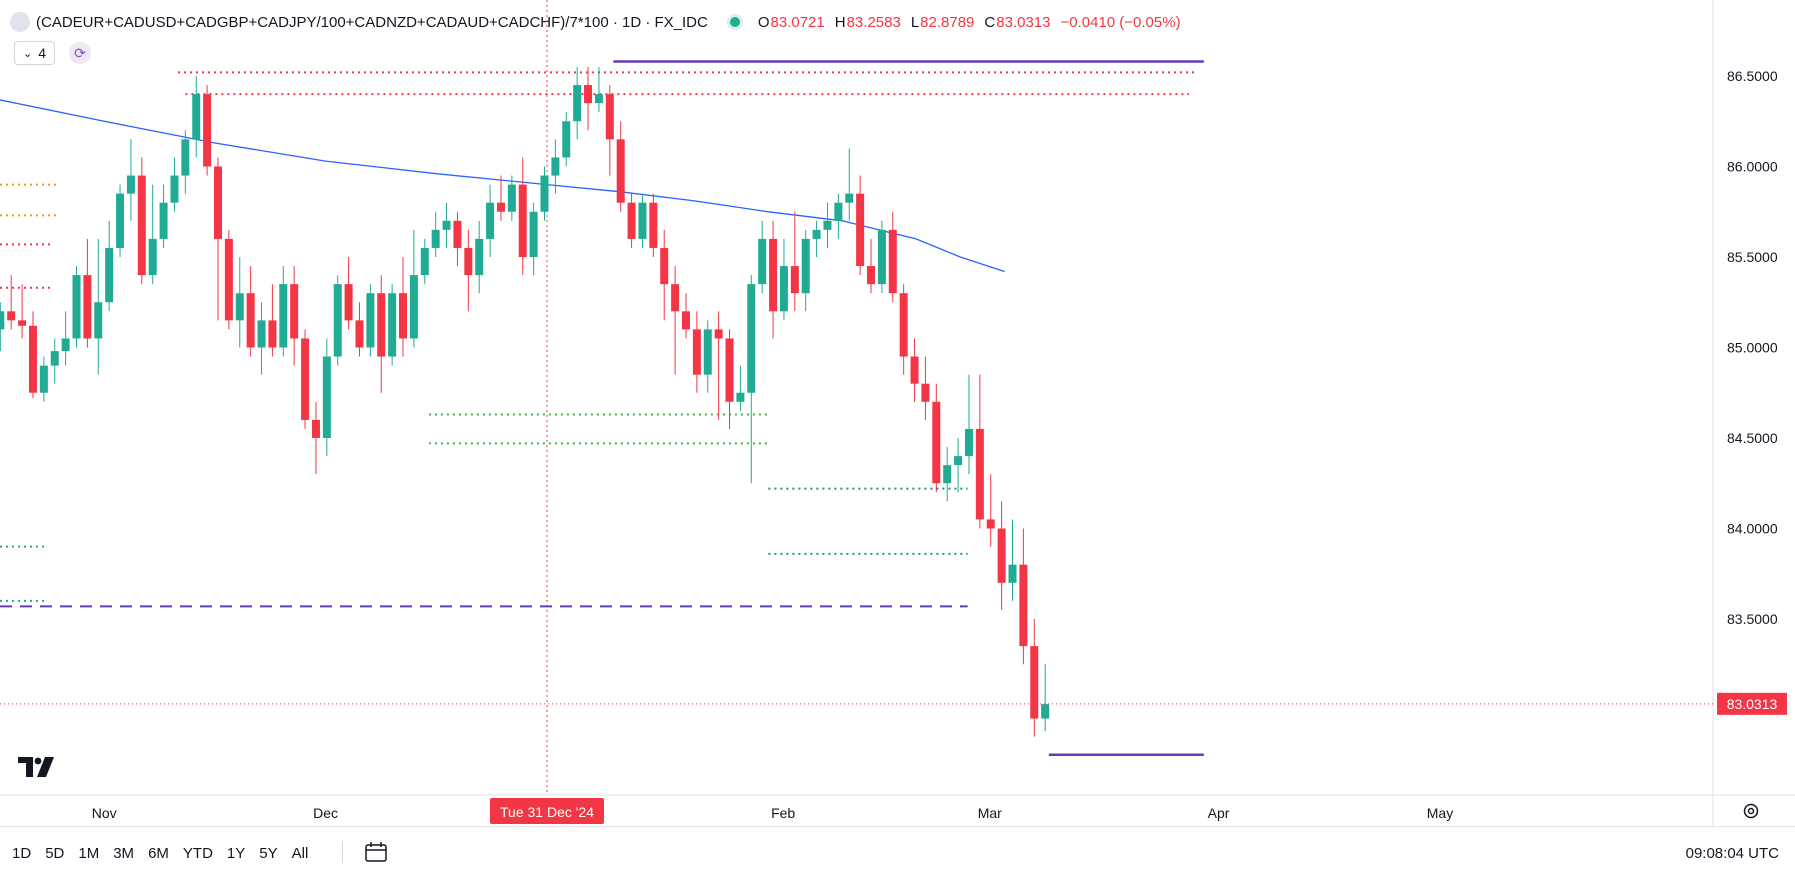 This screenshot has width=1795, height=881. Describe the element at coordinates (89, 853) in the screenshot. I see `range-button-1m: 1M` at that location.